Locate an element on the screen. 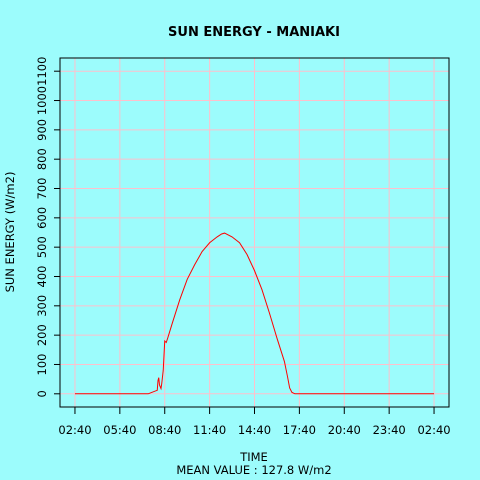 This screenshot has height=480, width=480. y-tick-label: 500 is located at coordinates (42, 247).